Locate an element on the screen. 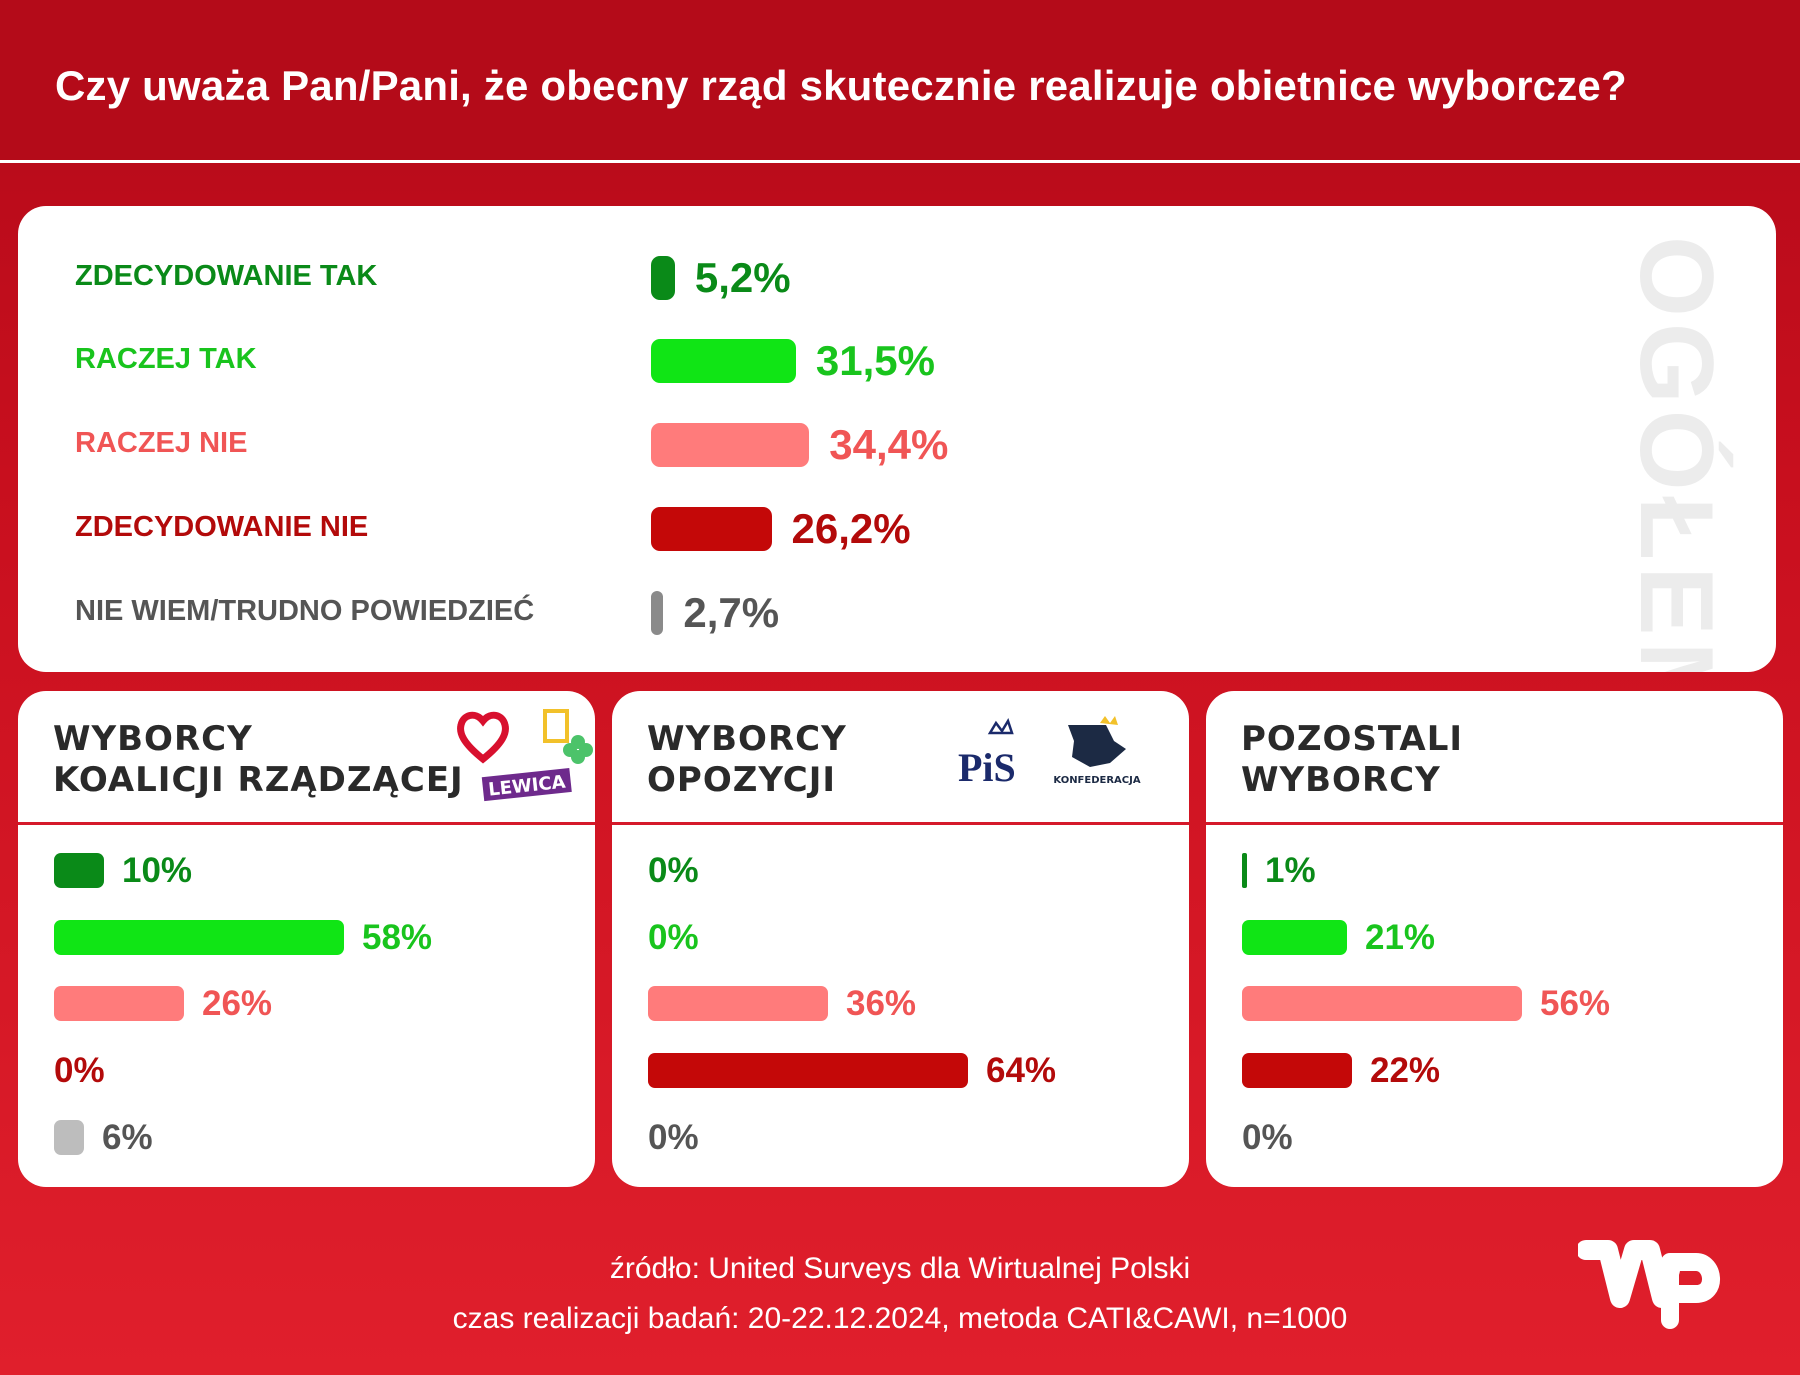  panel-row-raczej-tak: 0% is located at coordinates (900, 936).